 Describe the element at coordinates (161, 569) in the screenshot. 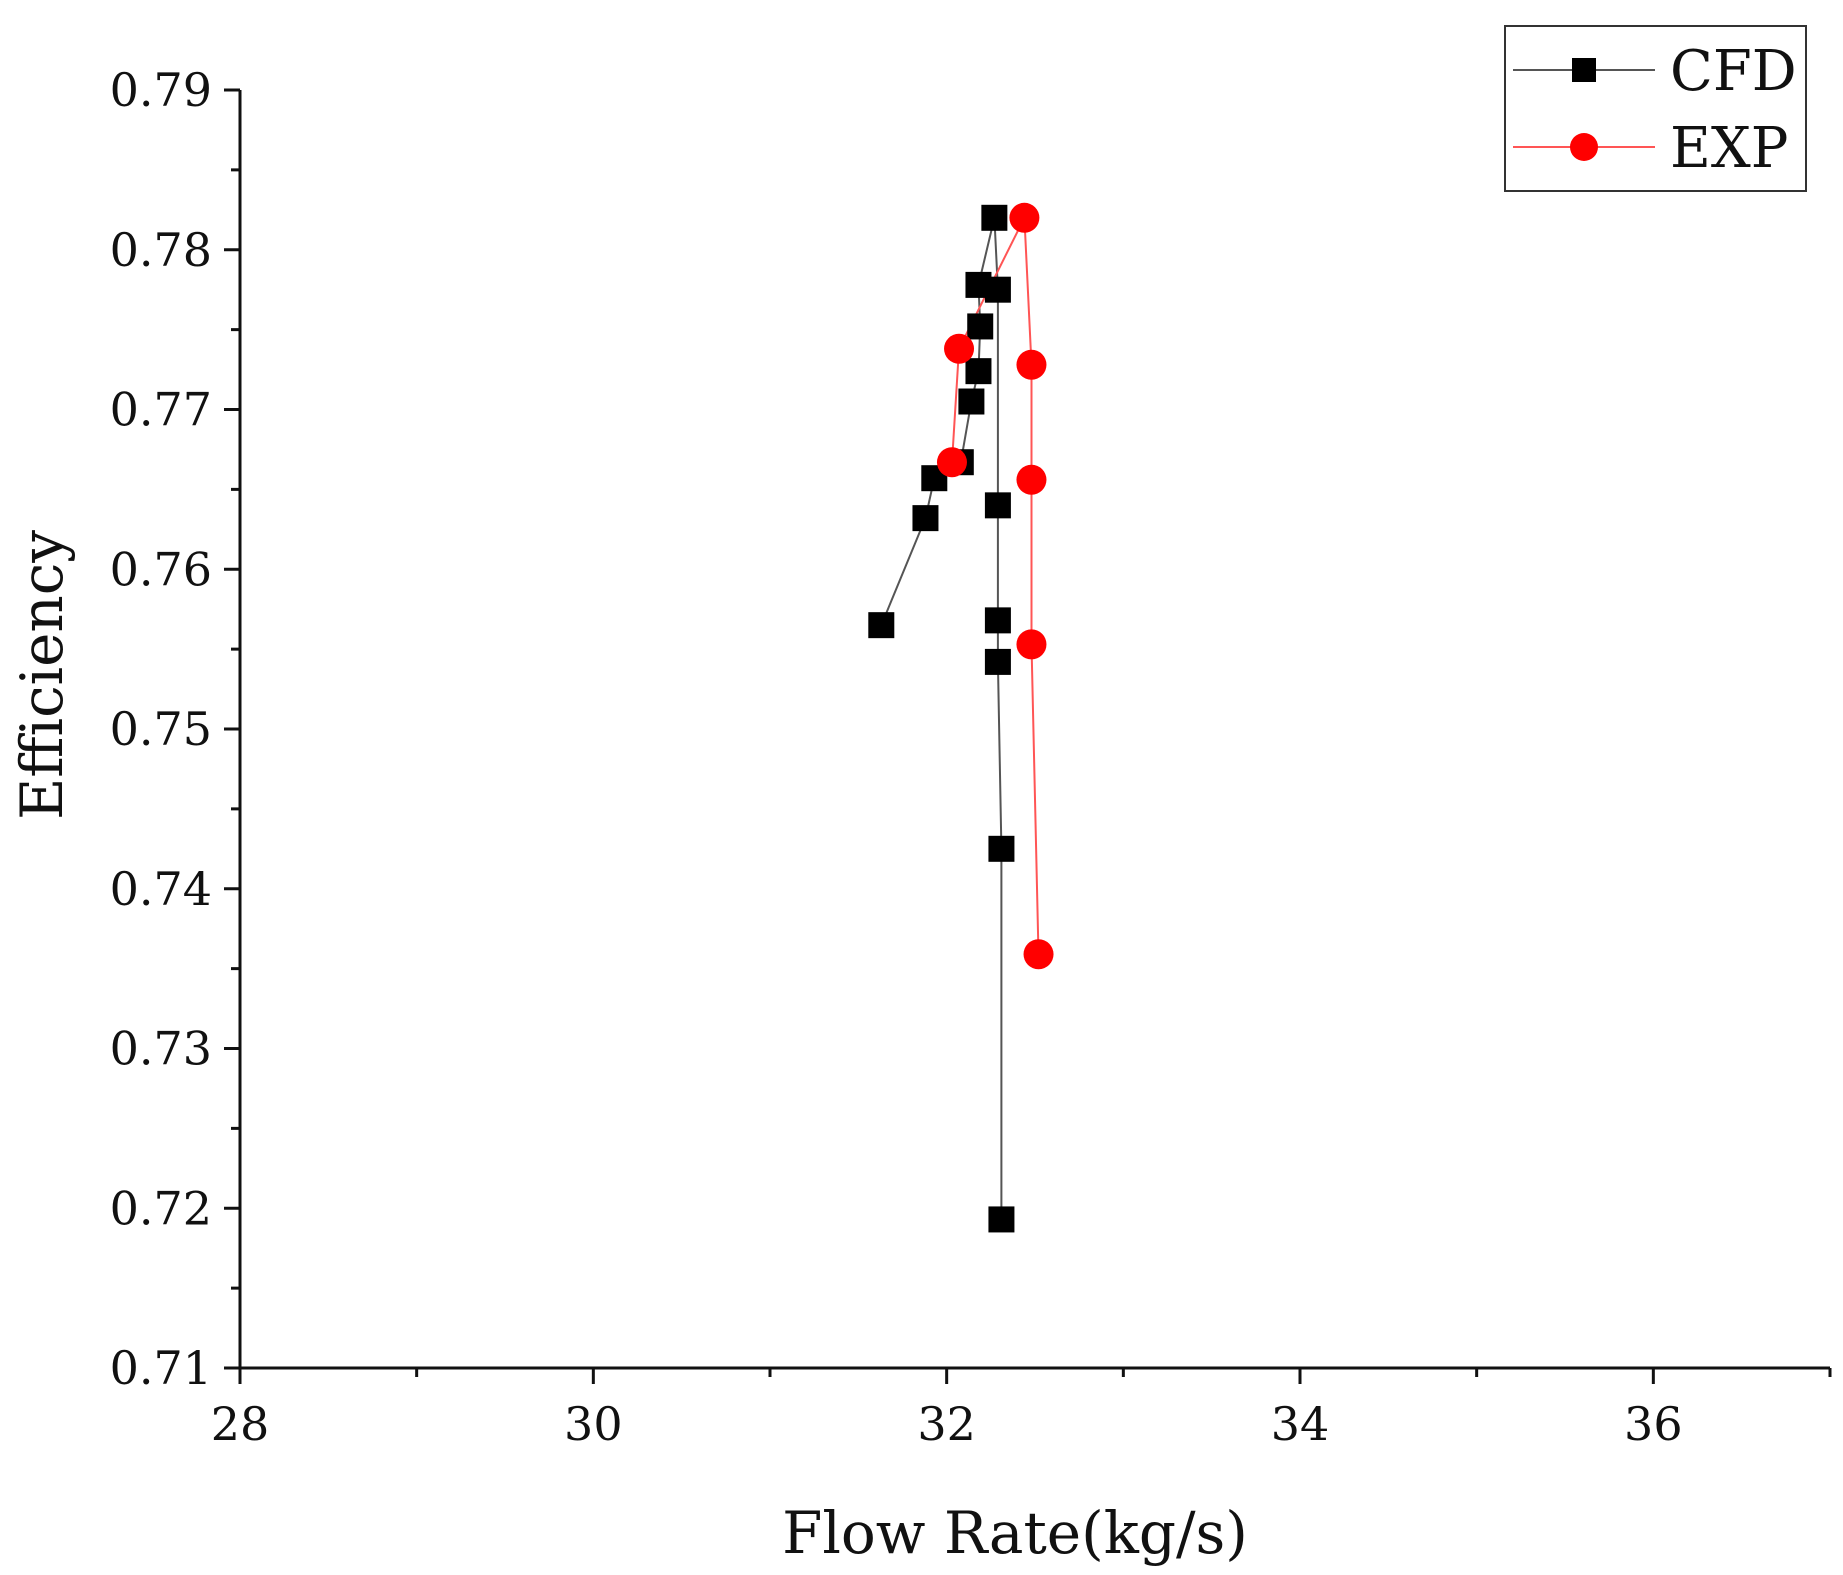

I see `y-tick-label: 0.76` at that location.